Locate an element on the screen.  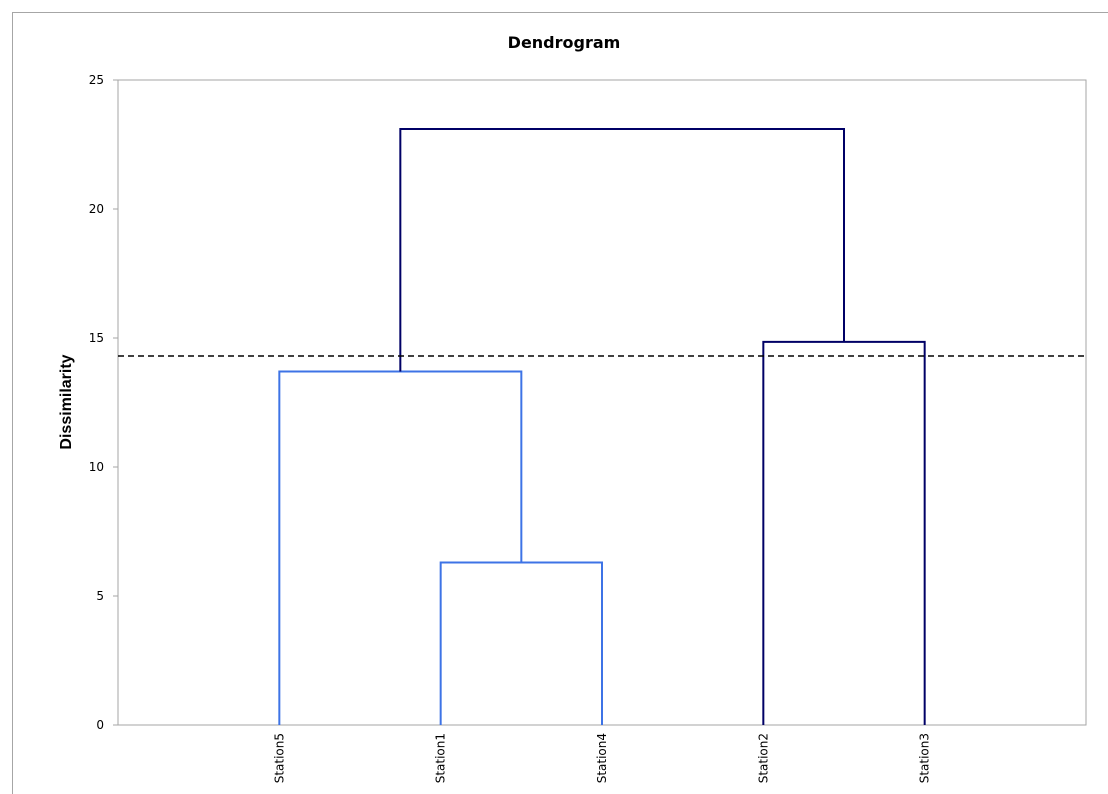
y-axis-label: Dissimilarity is located at coordinates (66, 401).